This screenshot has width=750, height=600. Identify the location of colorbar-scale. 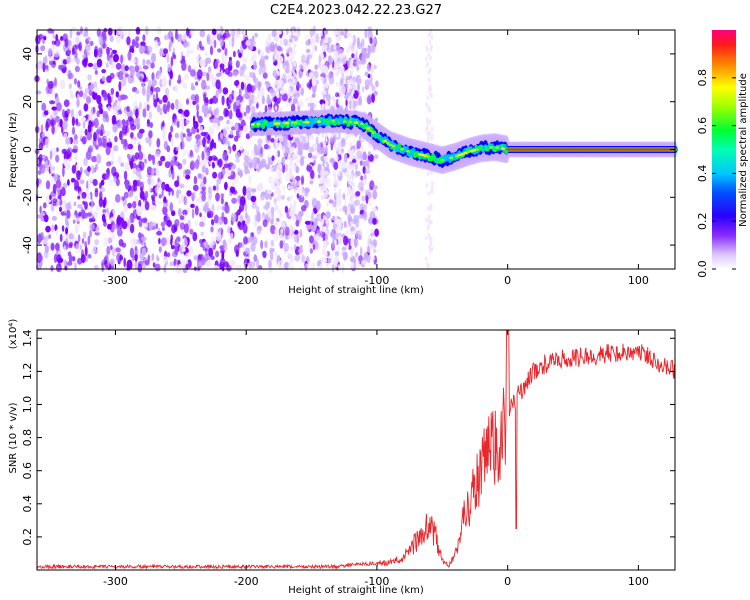
(724, 149).